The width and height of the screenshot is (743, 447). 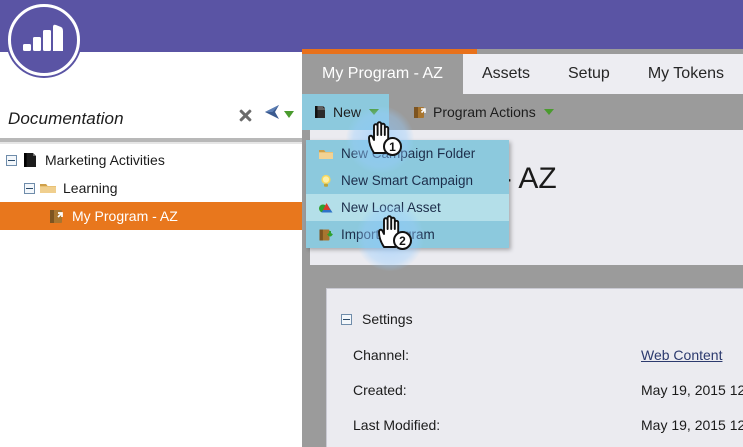 What do you see at coordinates (692, 425) in the screenshot?
I see `last-modified-value: May 19, 2015 12:38 P` at bounding box center [692, 425].